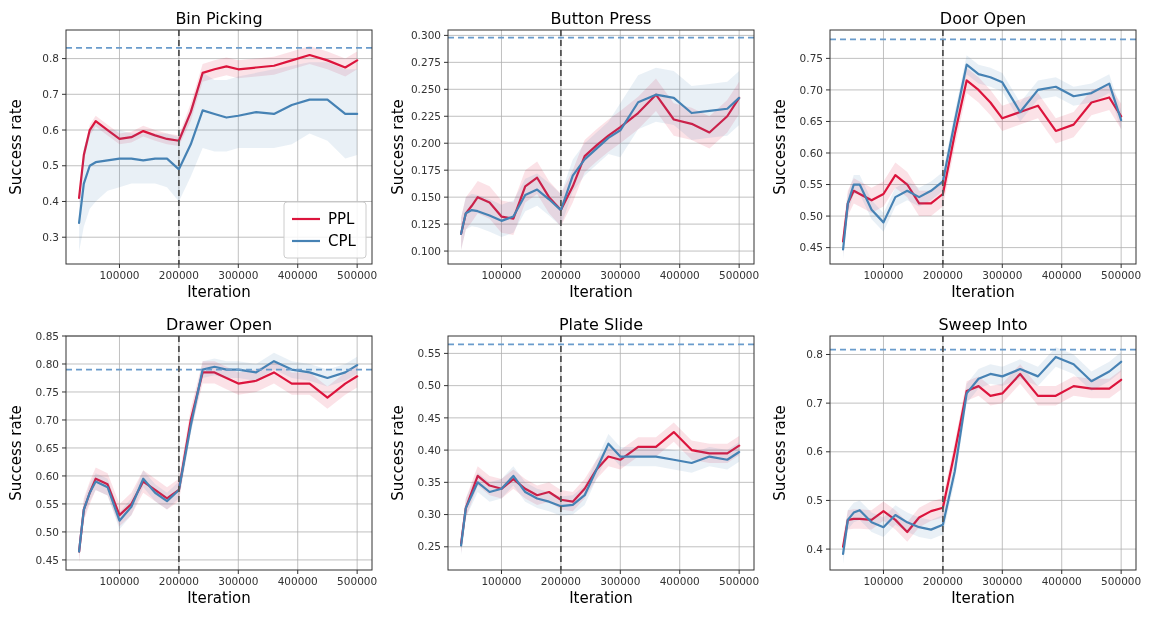 This screenshot has width=1170, height=631. What do you see at coordinates (425, 88) in the screenshot?
I see `y-tick-label: 0.250` at bounding box center [425, 88].